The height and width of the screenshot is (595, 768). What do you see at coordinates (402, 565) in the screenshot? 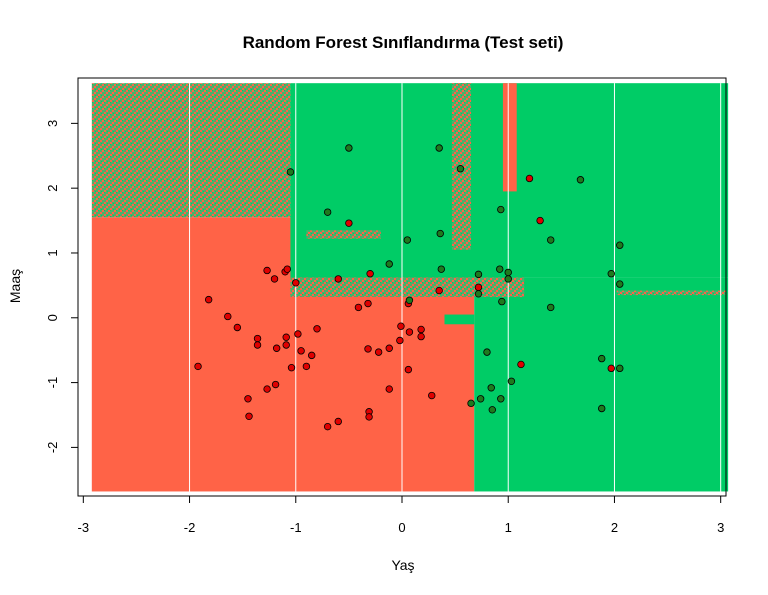
I see `x-axis-label: Yaş` at bounding box center [402, 565].